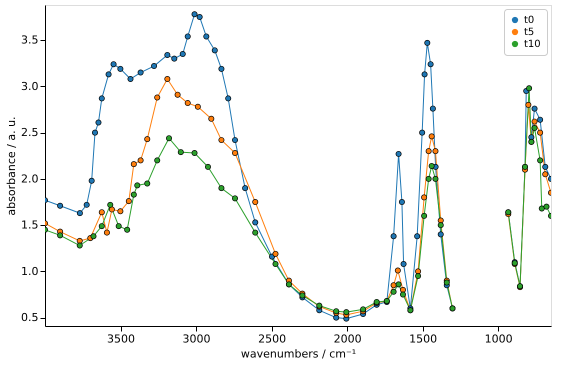 This screenshot has width=566, height=374. I want to click on y-tick-label: 0.5, so click(29, 317).